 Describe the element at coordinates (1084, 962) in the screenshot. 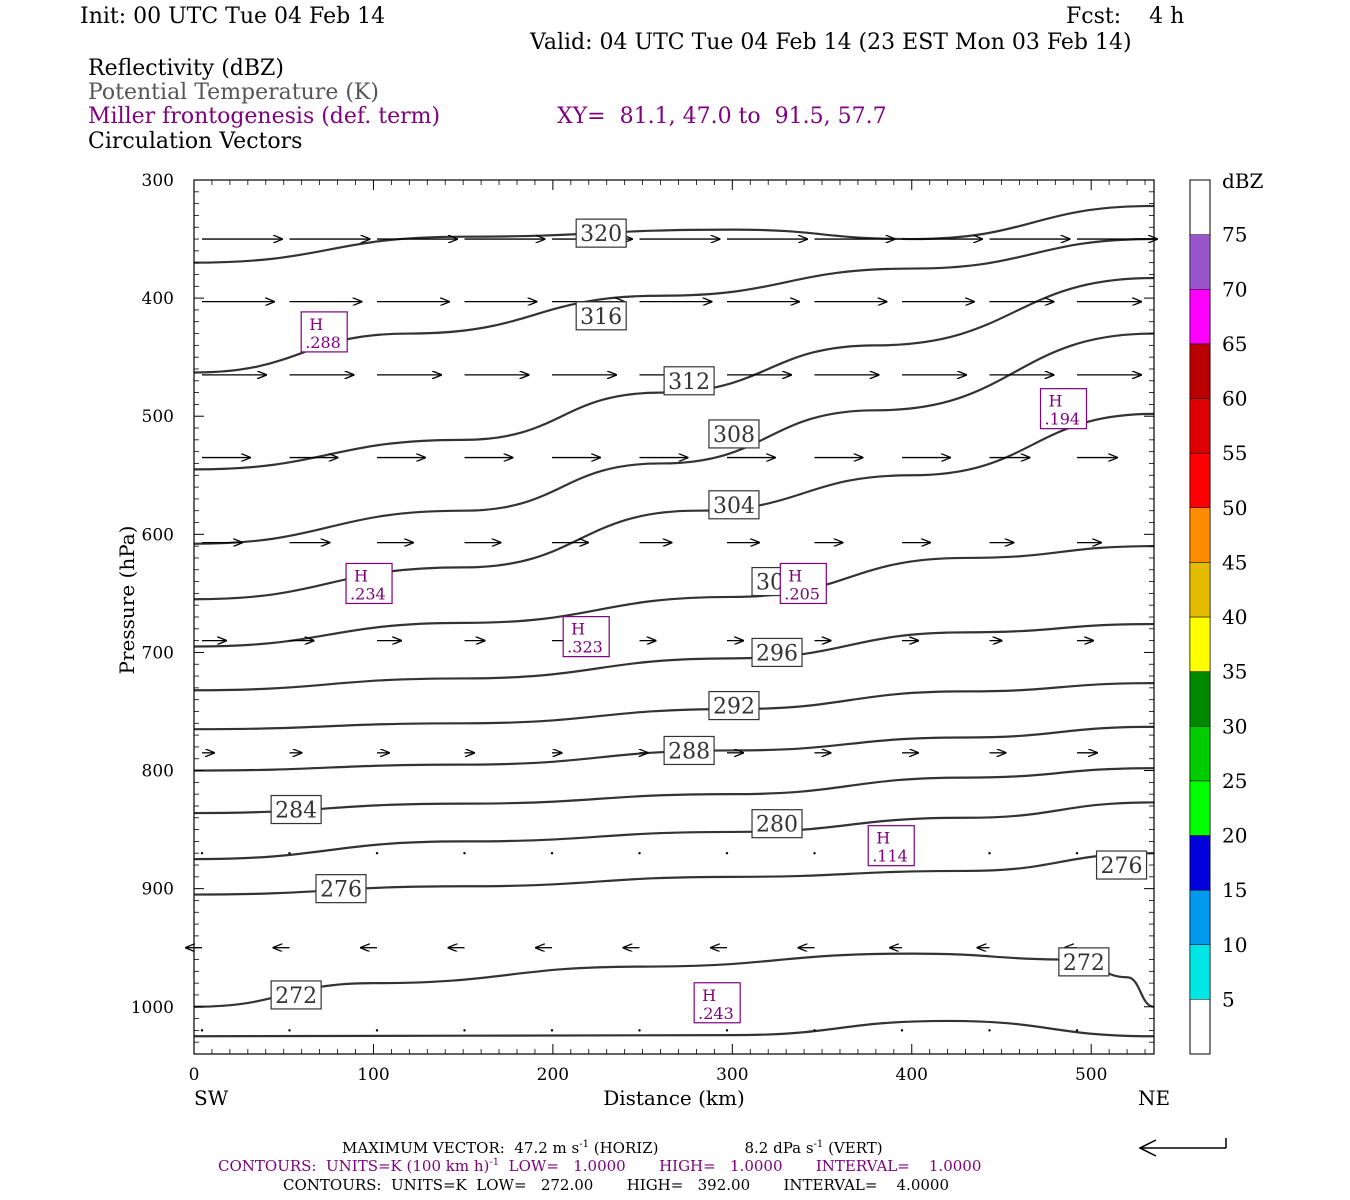

I see `theta-edge-label-272-box` at that location.